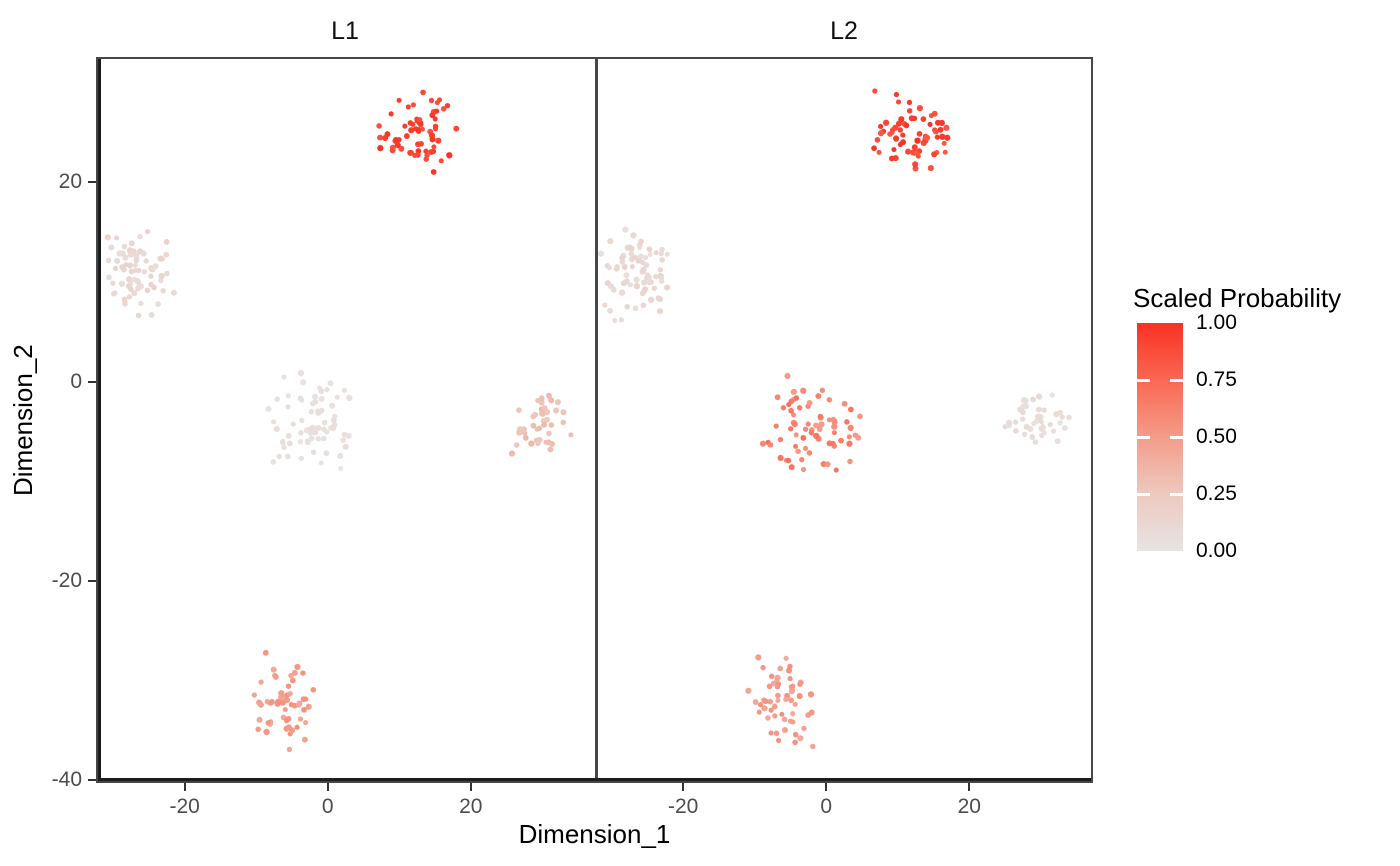 This screenshot has width=1400, height=866. I want to click on x-tick-label: -20, so click(683, 806).